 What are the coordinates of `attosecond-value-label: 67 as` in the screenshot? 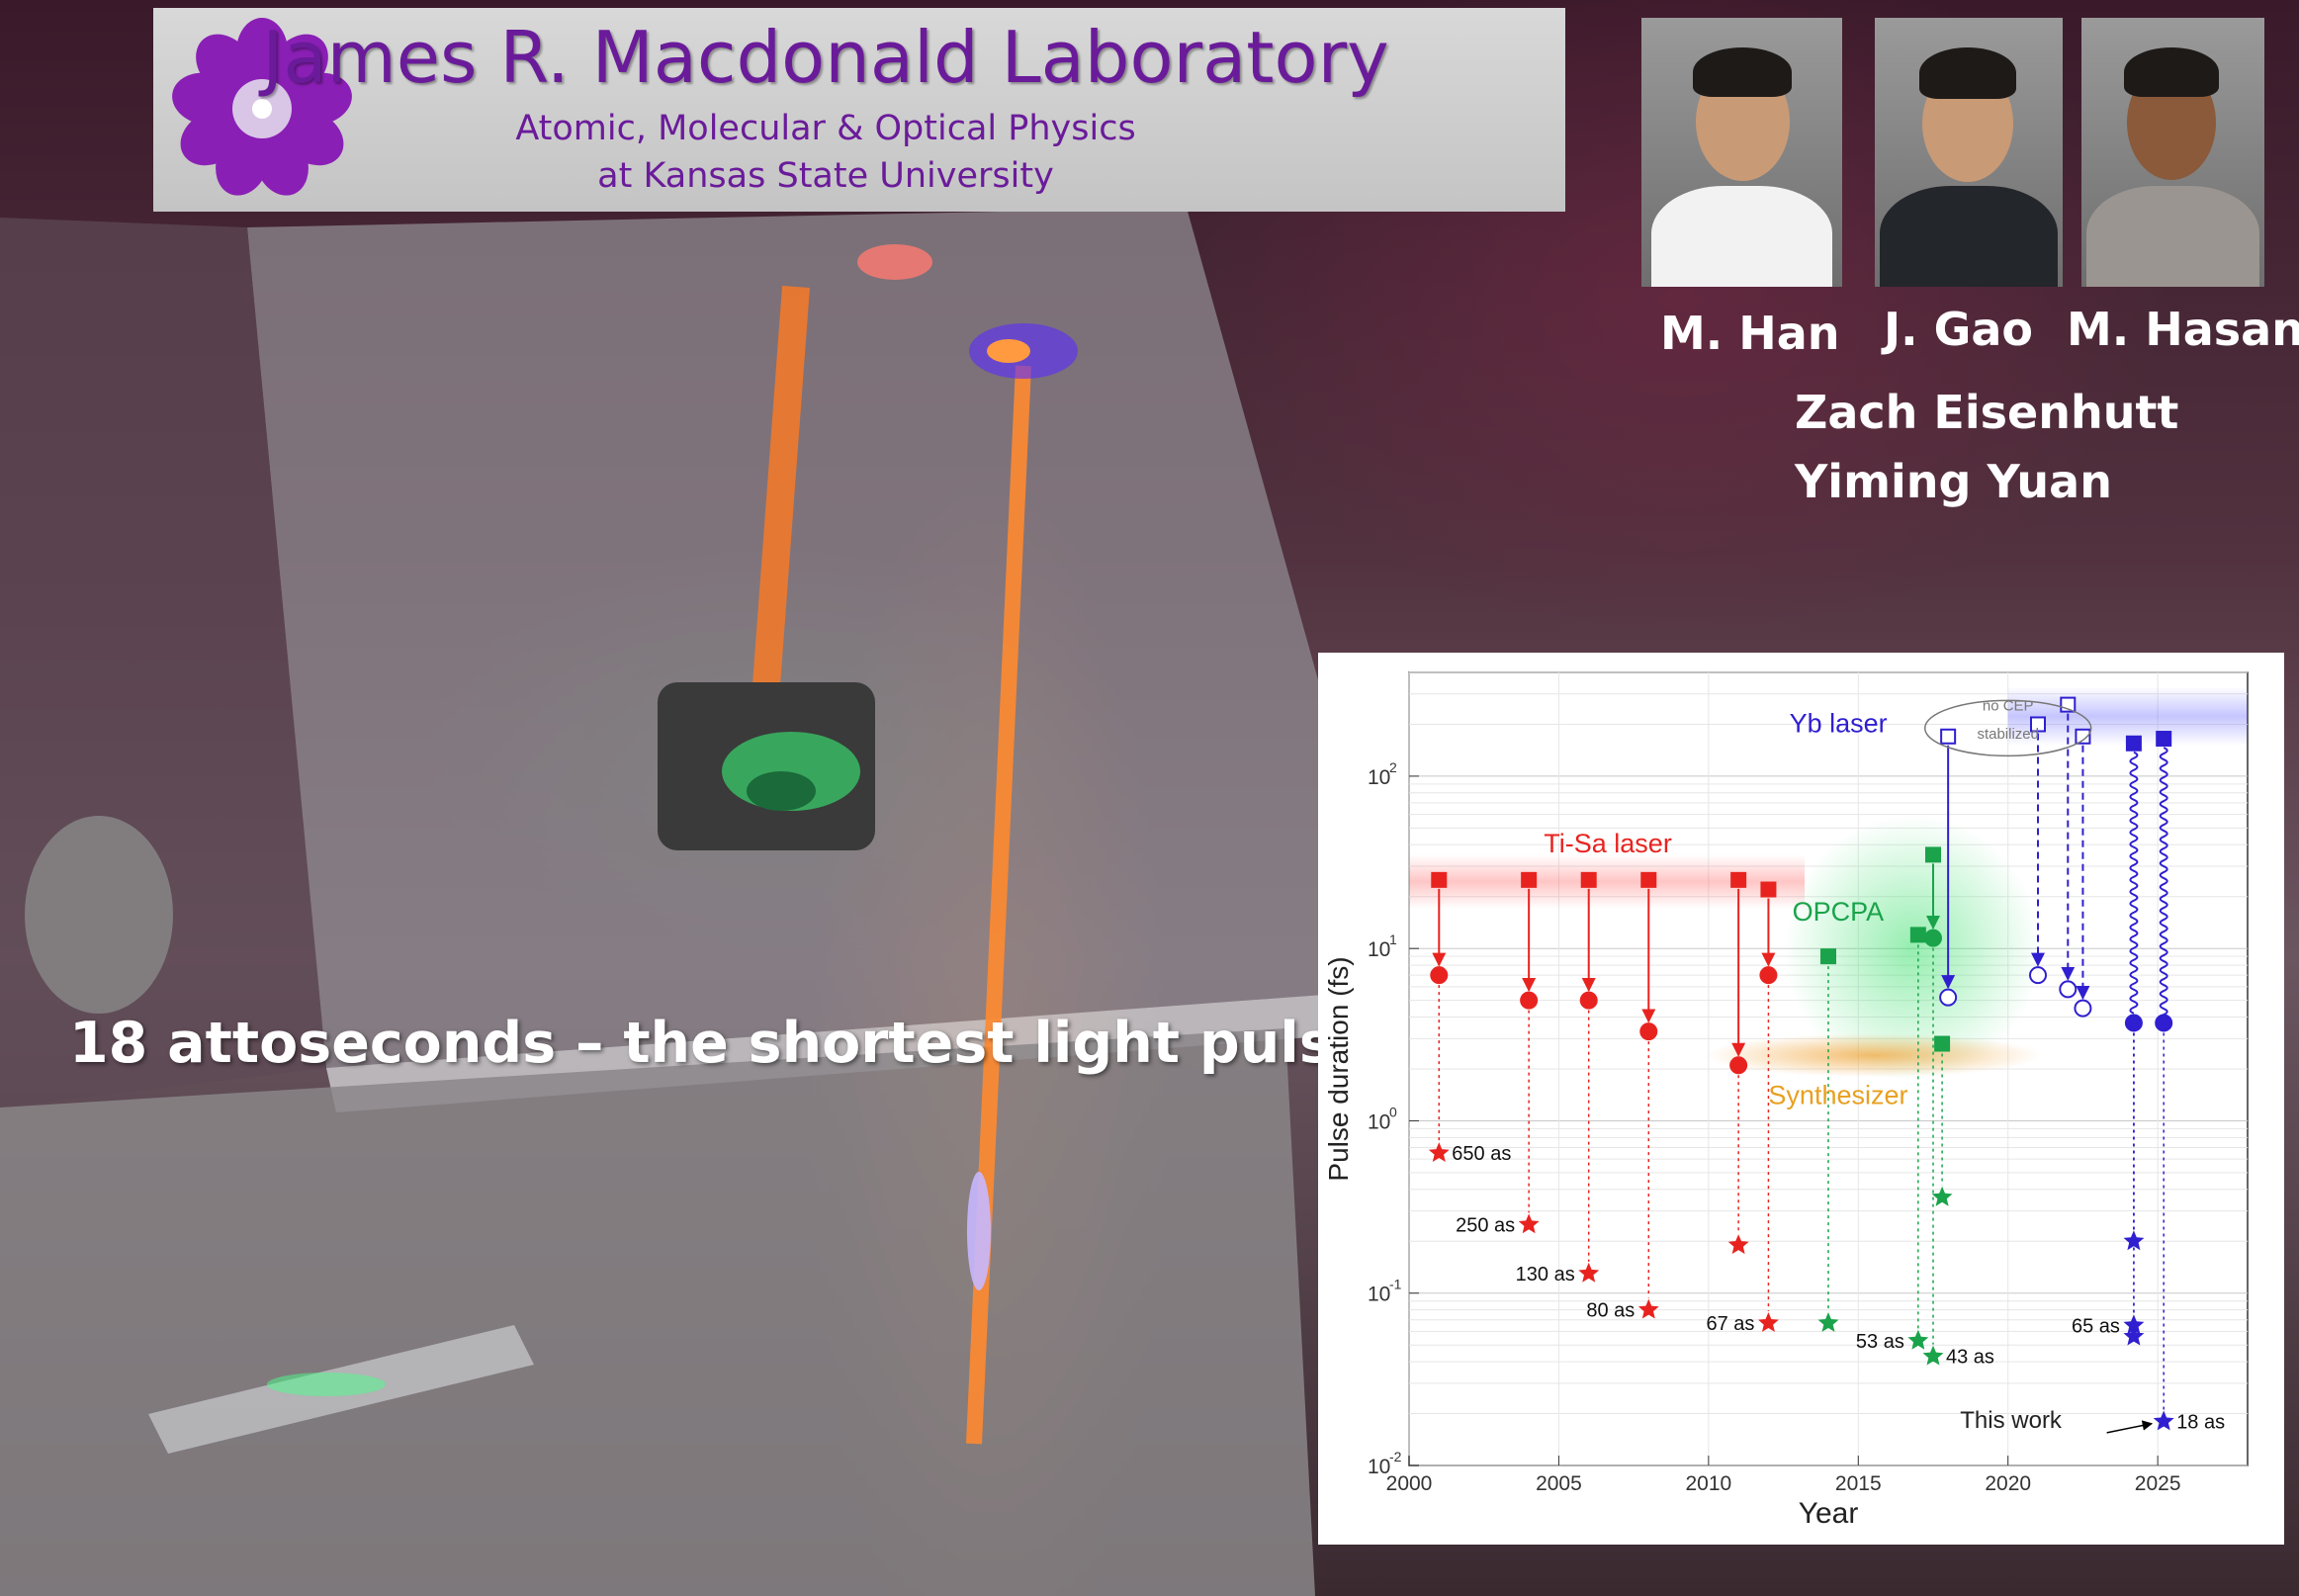 It's located at (1730, 1324).